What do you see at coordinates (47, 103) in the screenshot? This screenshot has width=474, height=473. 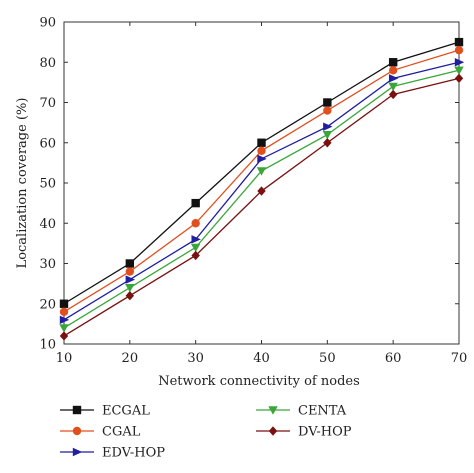 I see `y-tick-label: 70` at bounding box center [47, 103].